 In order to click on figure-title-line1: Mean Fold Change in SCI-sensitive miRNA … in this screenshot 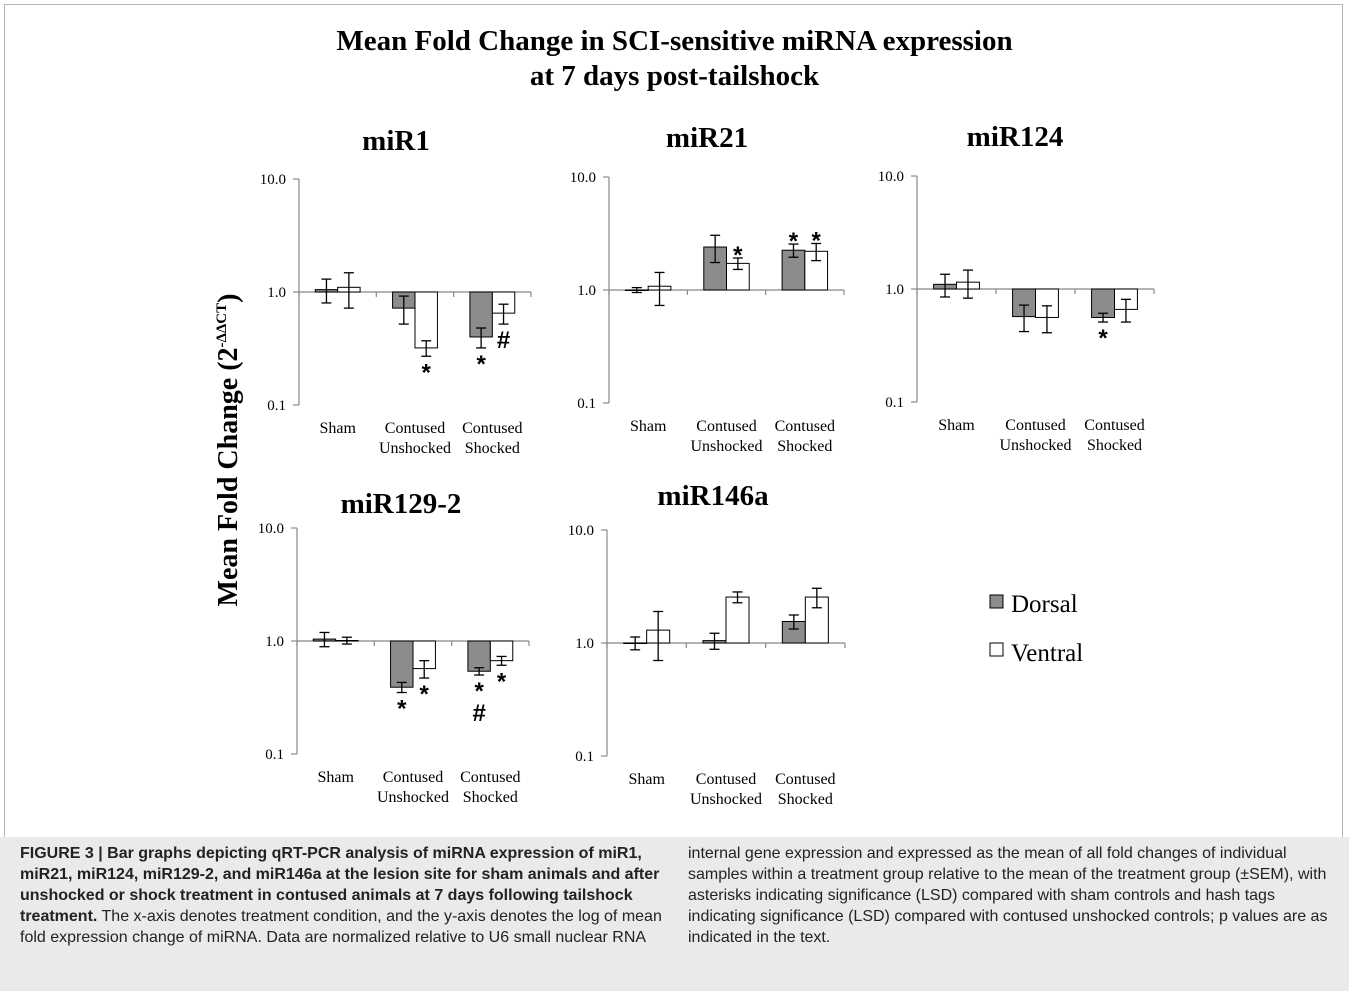, I will do `click(674, 41)`.